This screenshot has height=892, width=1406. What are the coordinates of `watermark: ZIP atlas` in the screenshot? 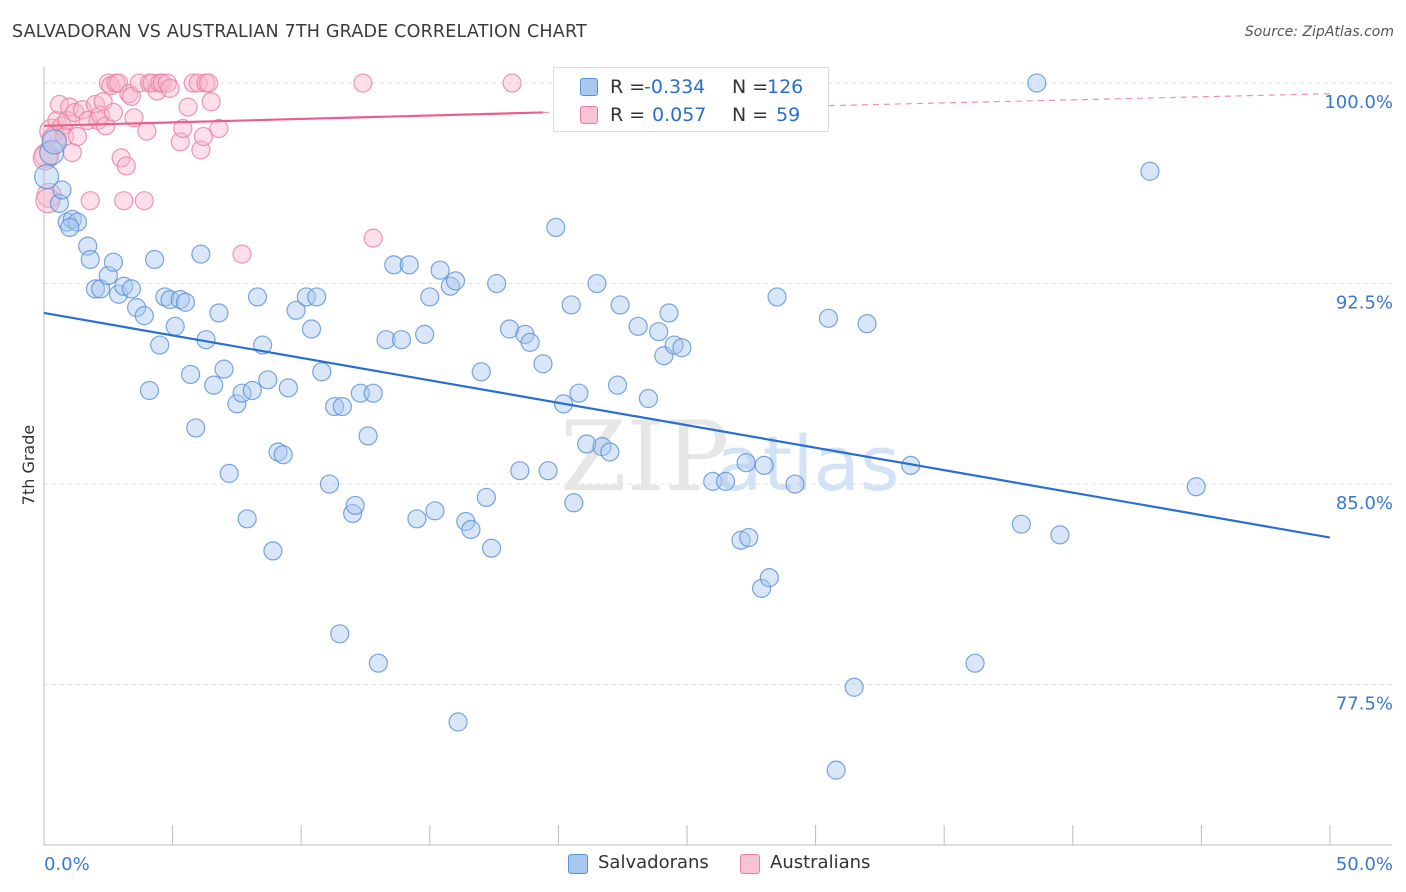 It's located at (730, 457).